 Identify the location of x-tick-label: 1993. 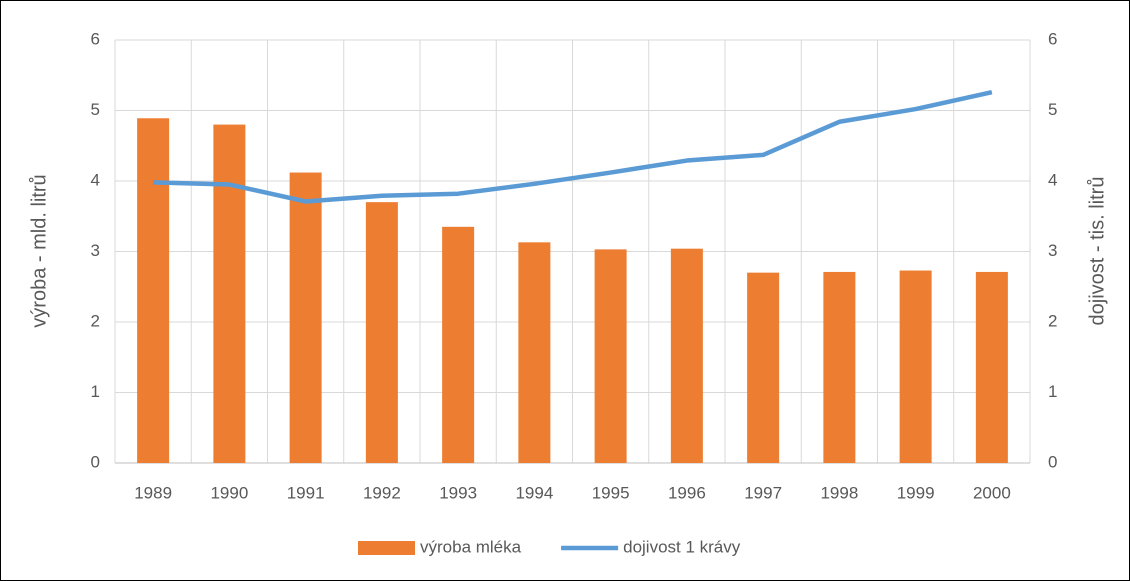
(458, 492).